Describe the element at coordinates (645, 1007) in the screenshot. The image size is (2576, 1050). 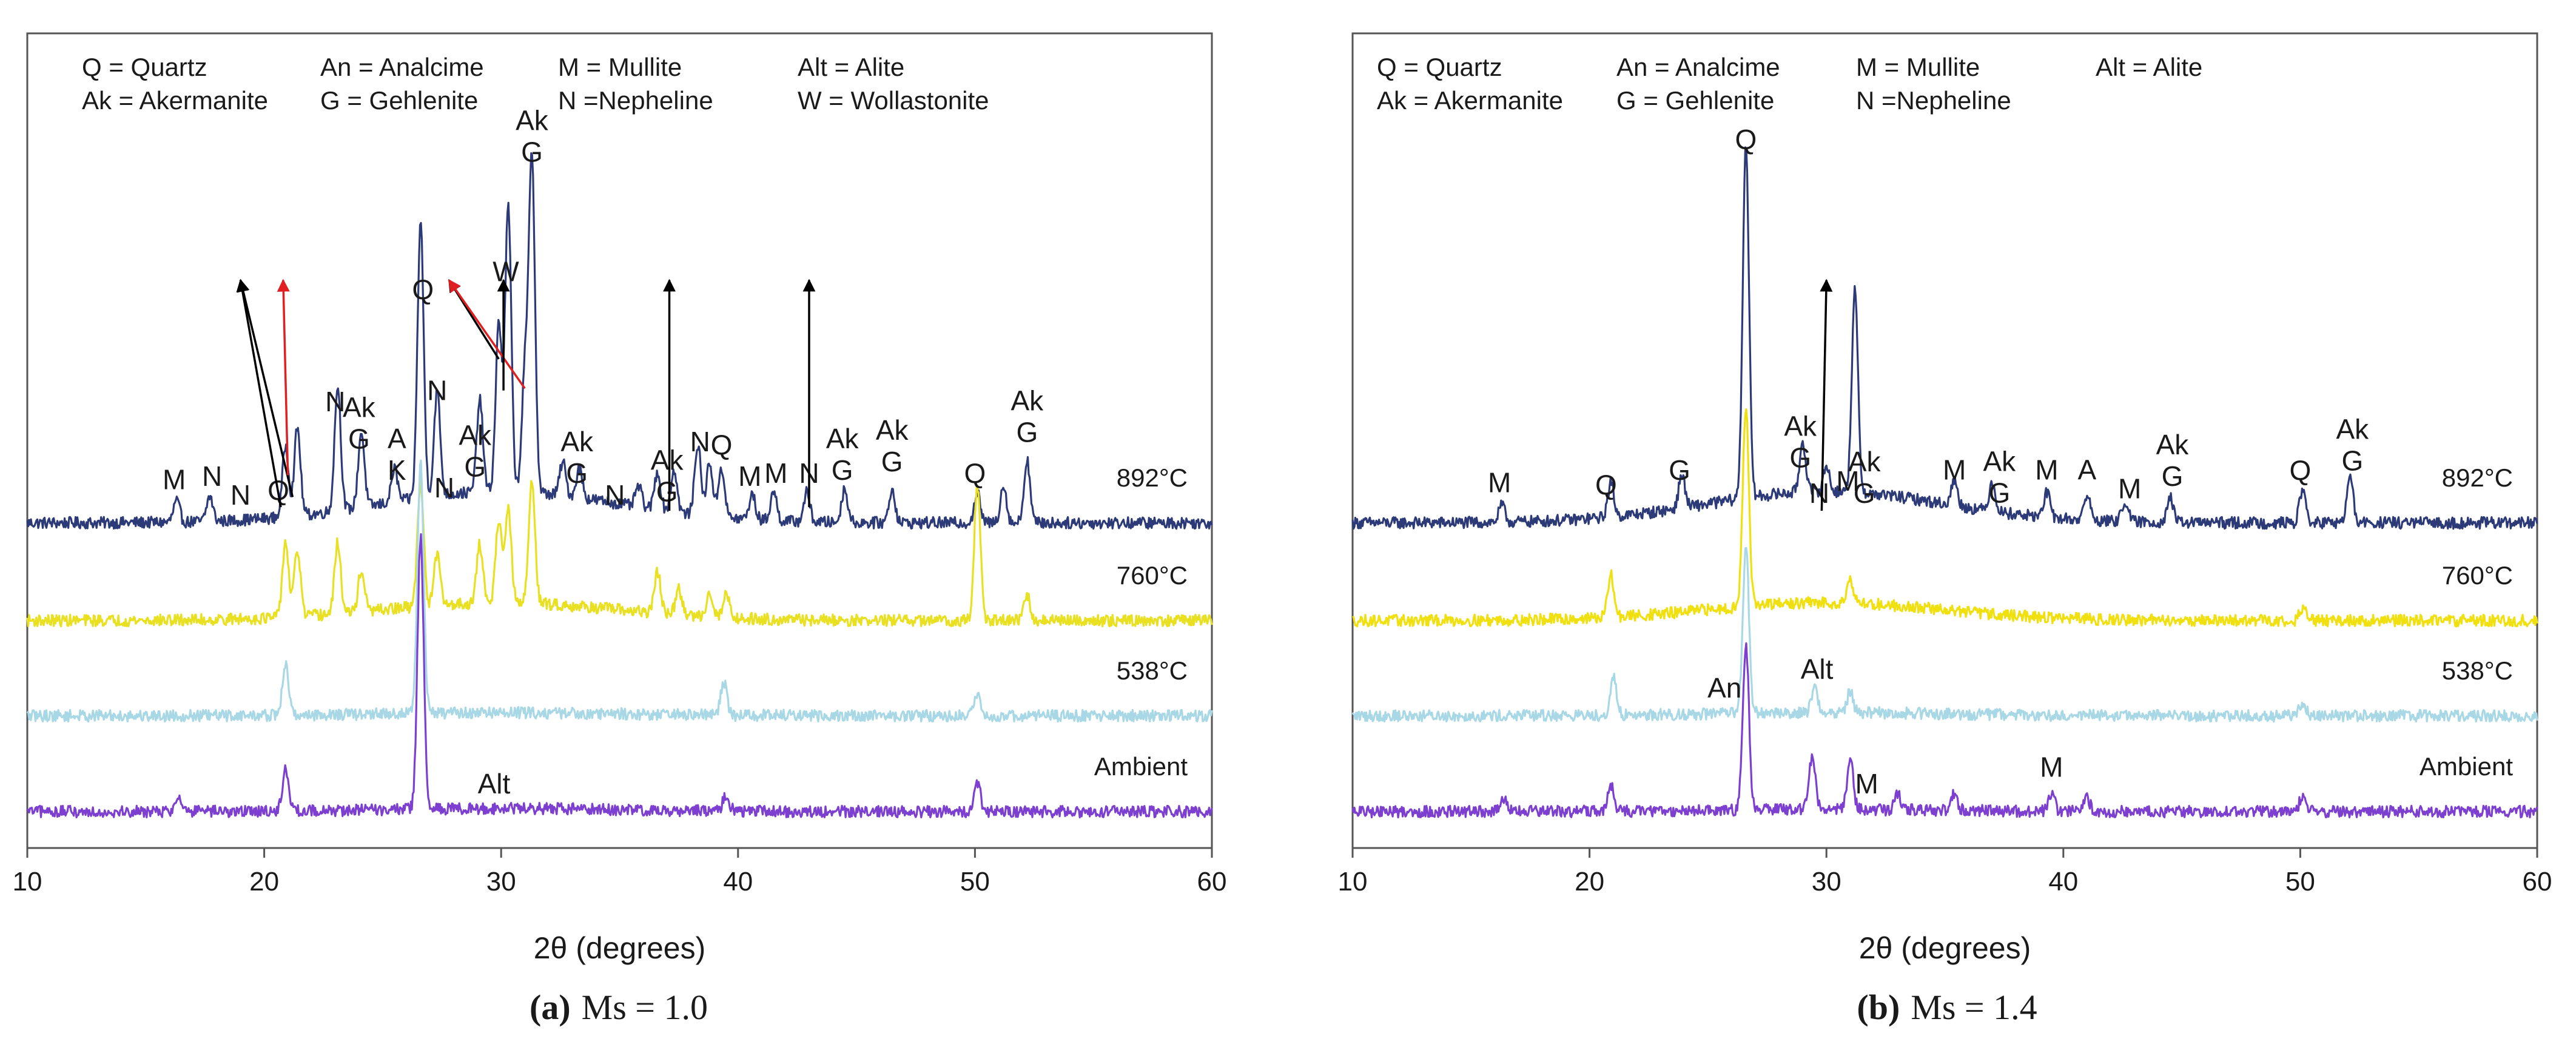
I see `caption-text: Ms = 1.0` at that location.